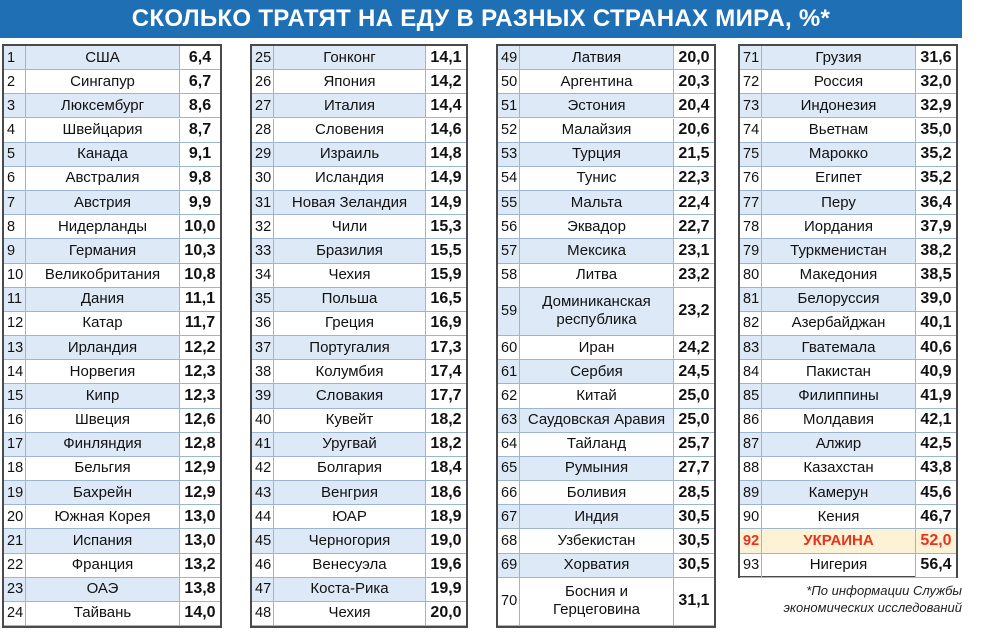 The image size is (1000, 632). What do you see at coordinates (936, 106) in the screenshot?
I see `value-cell: 32,9` at bounding box center [936, 106].